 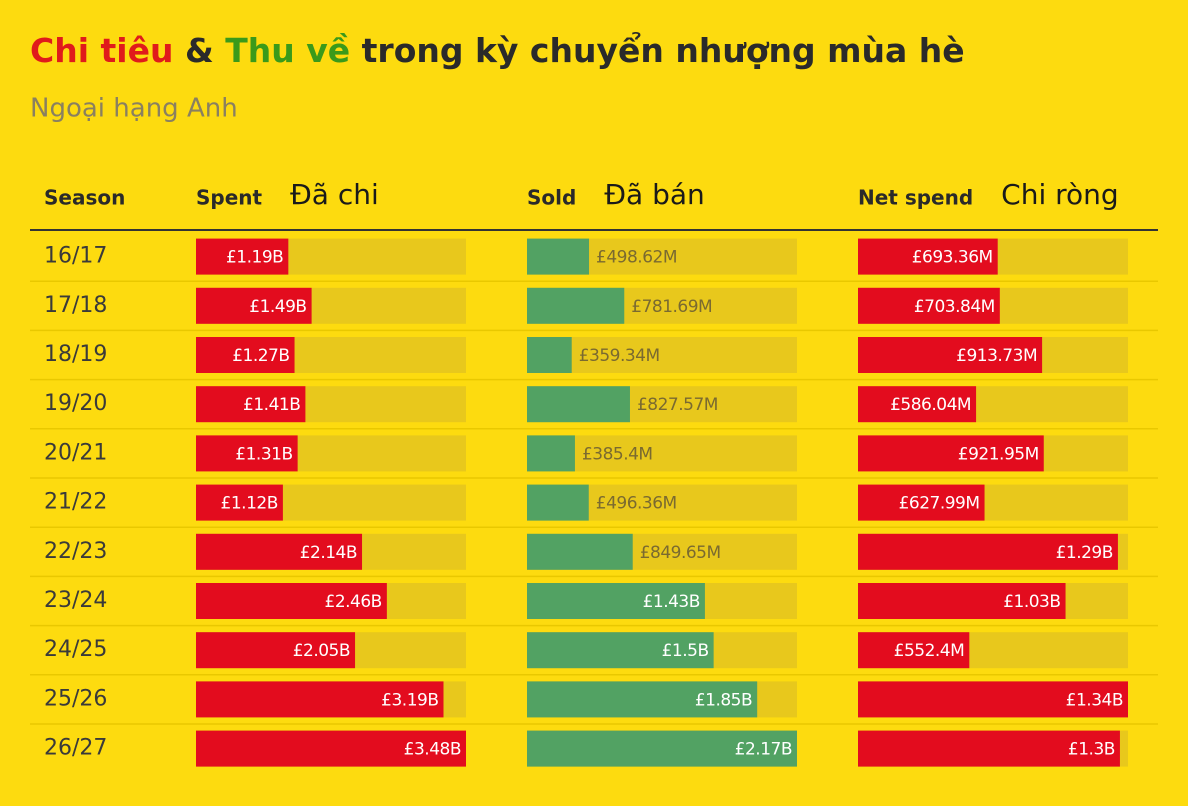 I want to click on row-label: 22/23, so click(x=75, y=551).